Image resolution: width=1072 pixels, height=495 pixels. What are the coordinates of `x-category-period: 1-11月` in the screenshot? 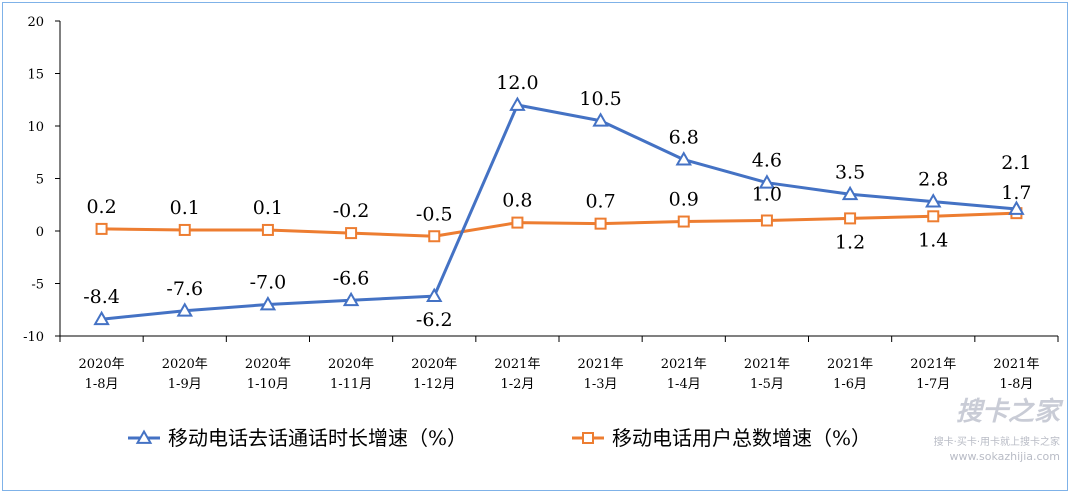 It's located at (351, 384).